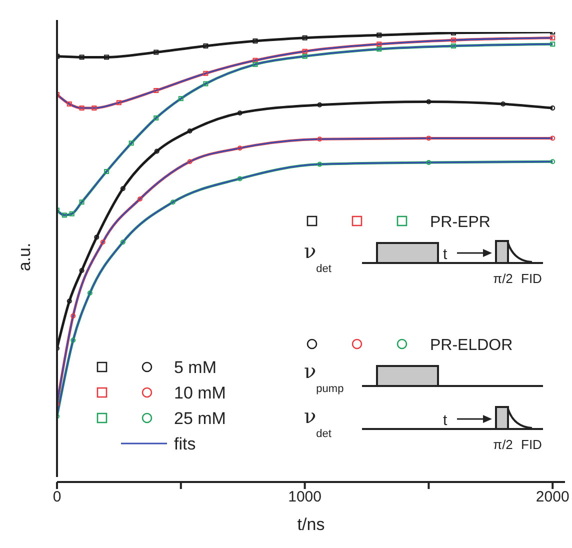 The width and height of the screenshot is (572, 548). I want to click on legend-label: 10 mM, so click(200, 393).